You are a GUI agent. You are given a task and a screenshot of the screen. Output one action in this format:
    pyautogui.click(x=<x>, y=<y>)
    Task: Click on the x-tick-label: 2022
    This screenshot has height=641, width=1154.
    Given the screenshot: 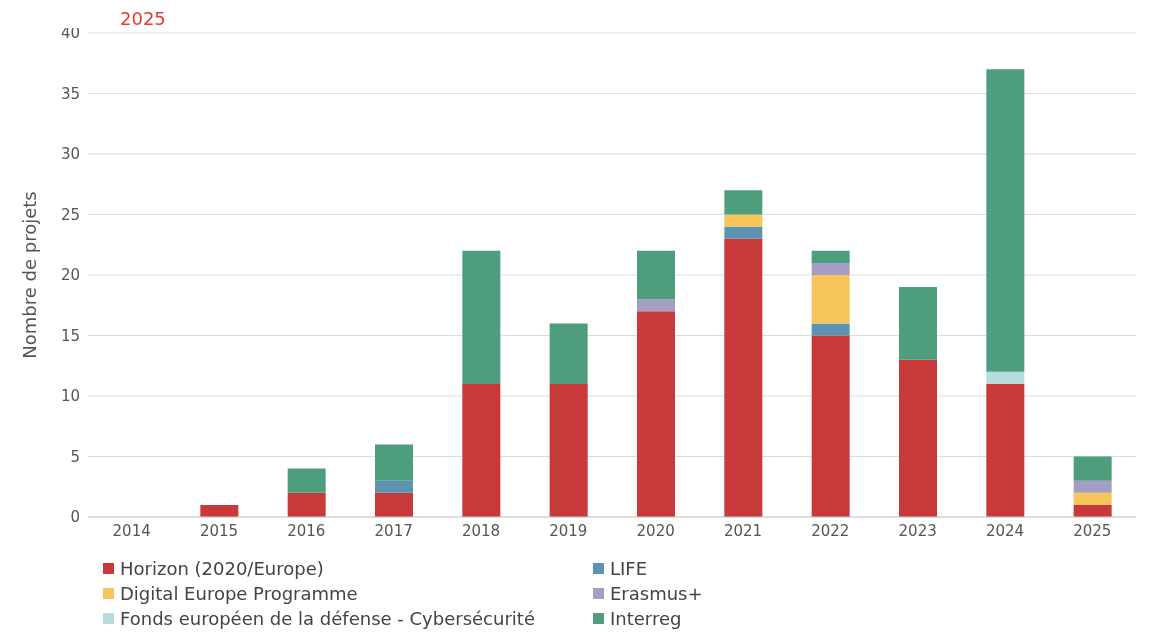 What is the action you would take?
    pyautogui.click(x=830, y=530)
    